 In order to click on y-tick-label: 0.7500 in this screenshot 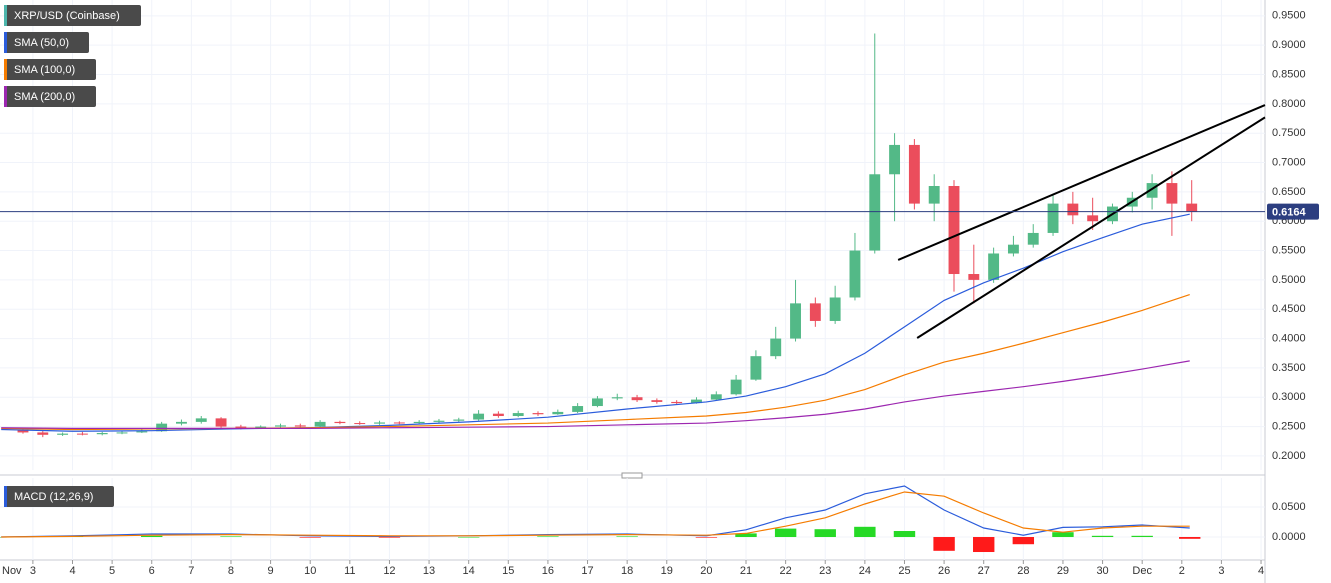, I will do `click(1289, 133)`.